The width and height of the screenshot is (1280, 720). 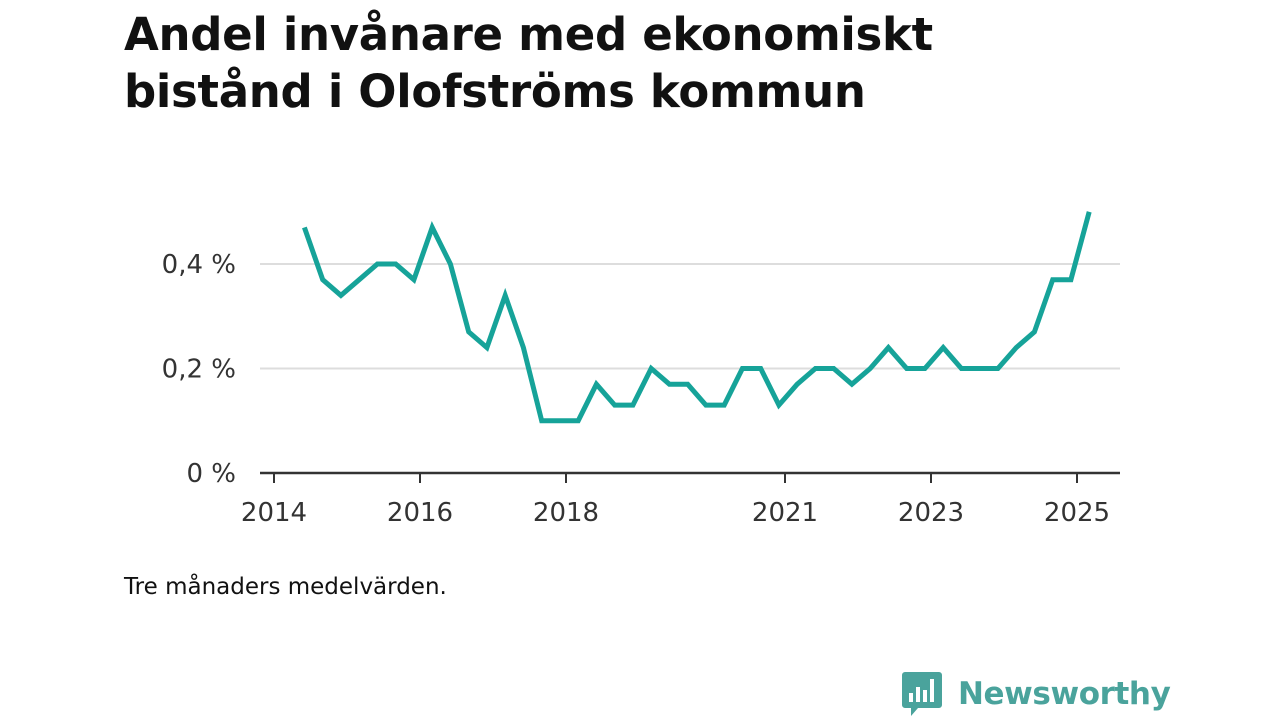 I want to click on x-tick-label: 2021, so click(x=785, y=513).